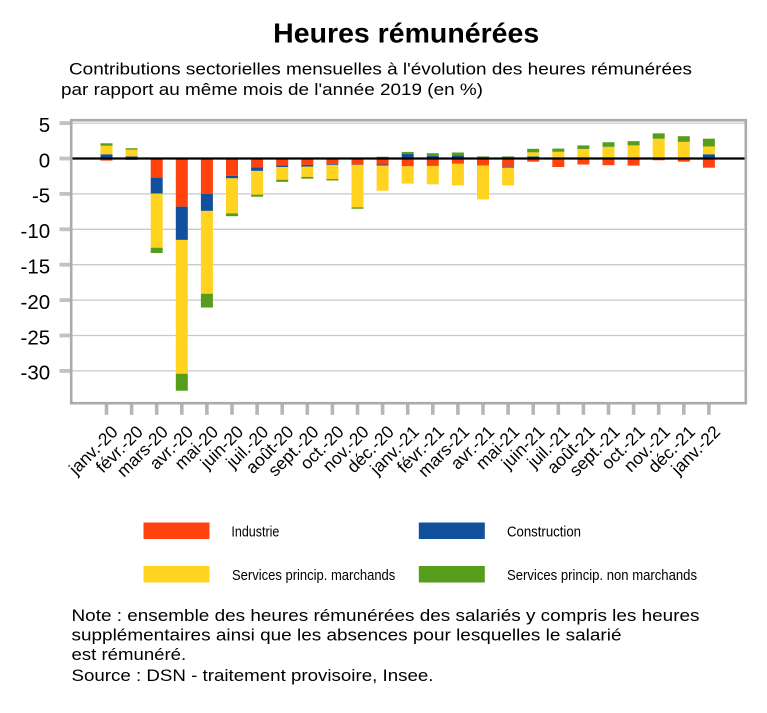 This screenshot has height=713, width=767. Describe the element at coordinates (44, 125) in the screenshot. I see `svg-text: 5` at that location.